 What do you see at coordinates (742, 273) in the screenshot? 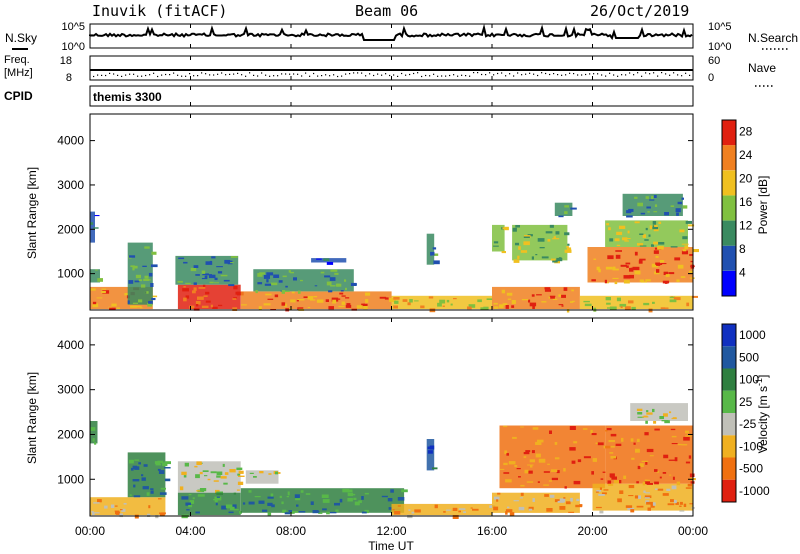
I see `colorbar-tick-label: 4` at bounding box center [742, 273].